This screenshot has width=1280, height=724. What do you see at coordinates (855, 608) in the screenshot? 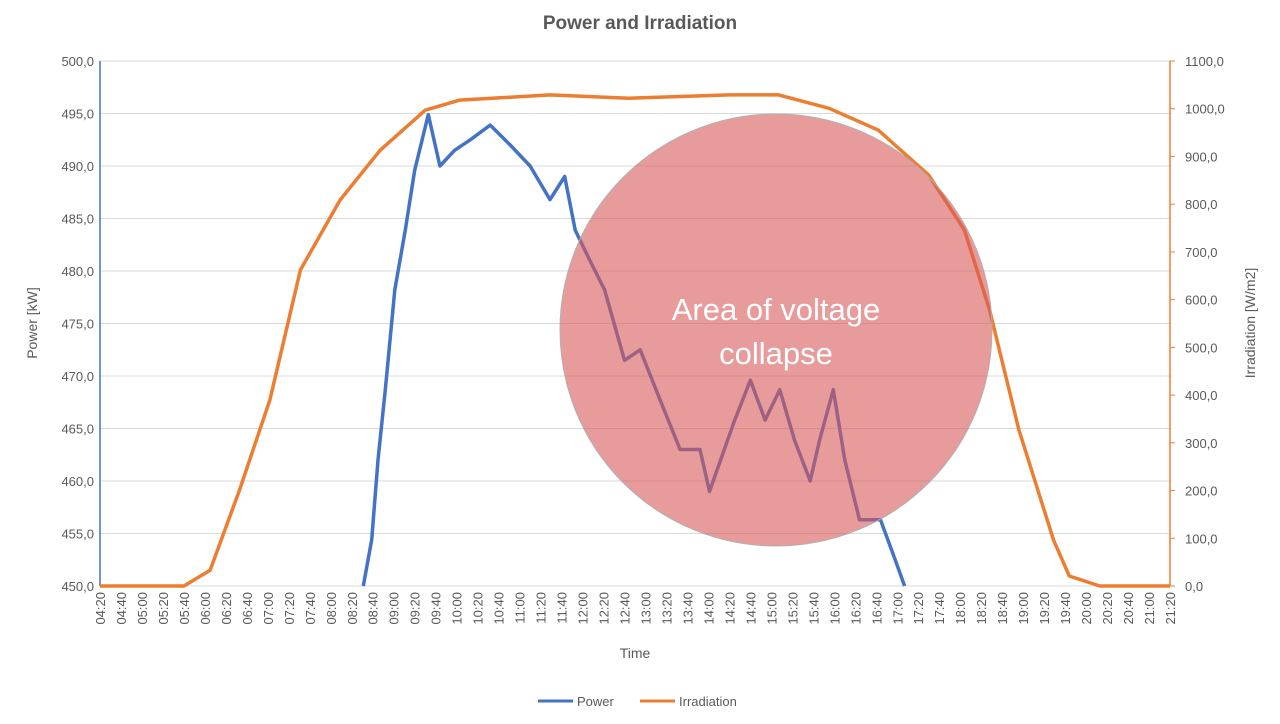
I see `x-tick-label: 16:20` at bounding box center [855, 608].